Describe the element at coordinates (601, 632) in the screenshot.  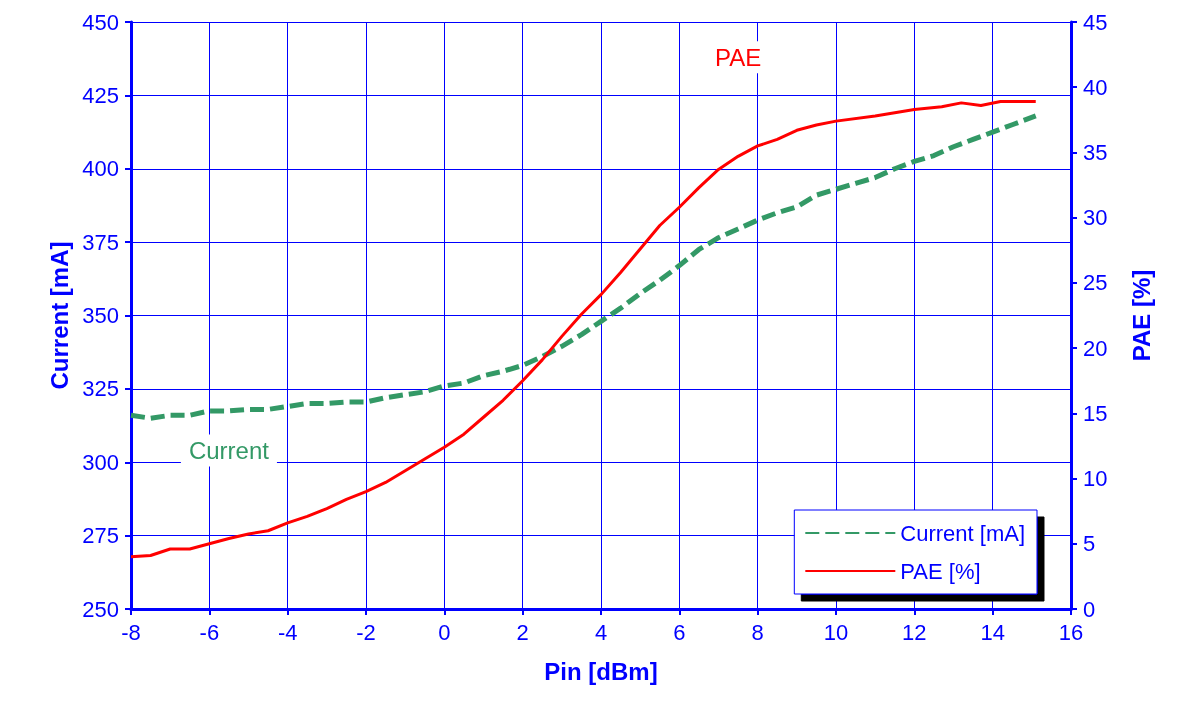
I see `x-tick-label: 4` at that location.